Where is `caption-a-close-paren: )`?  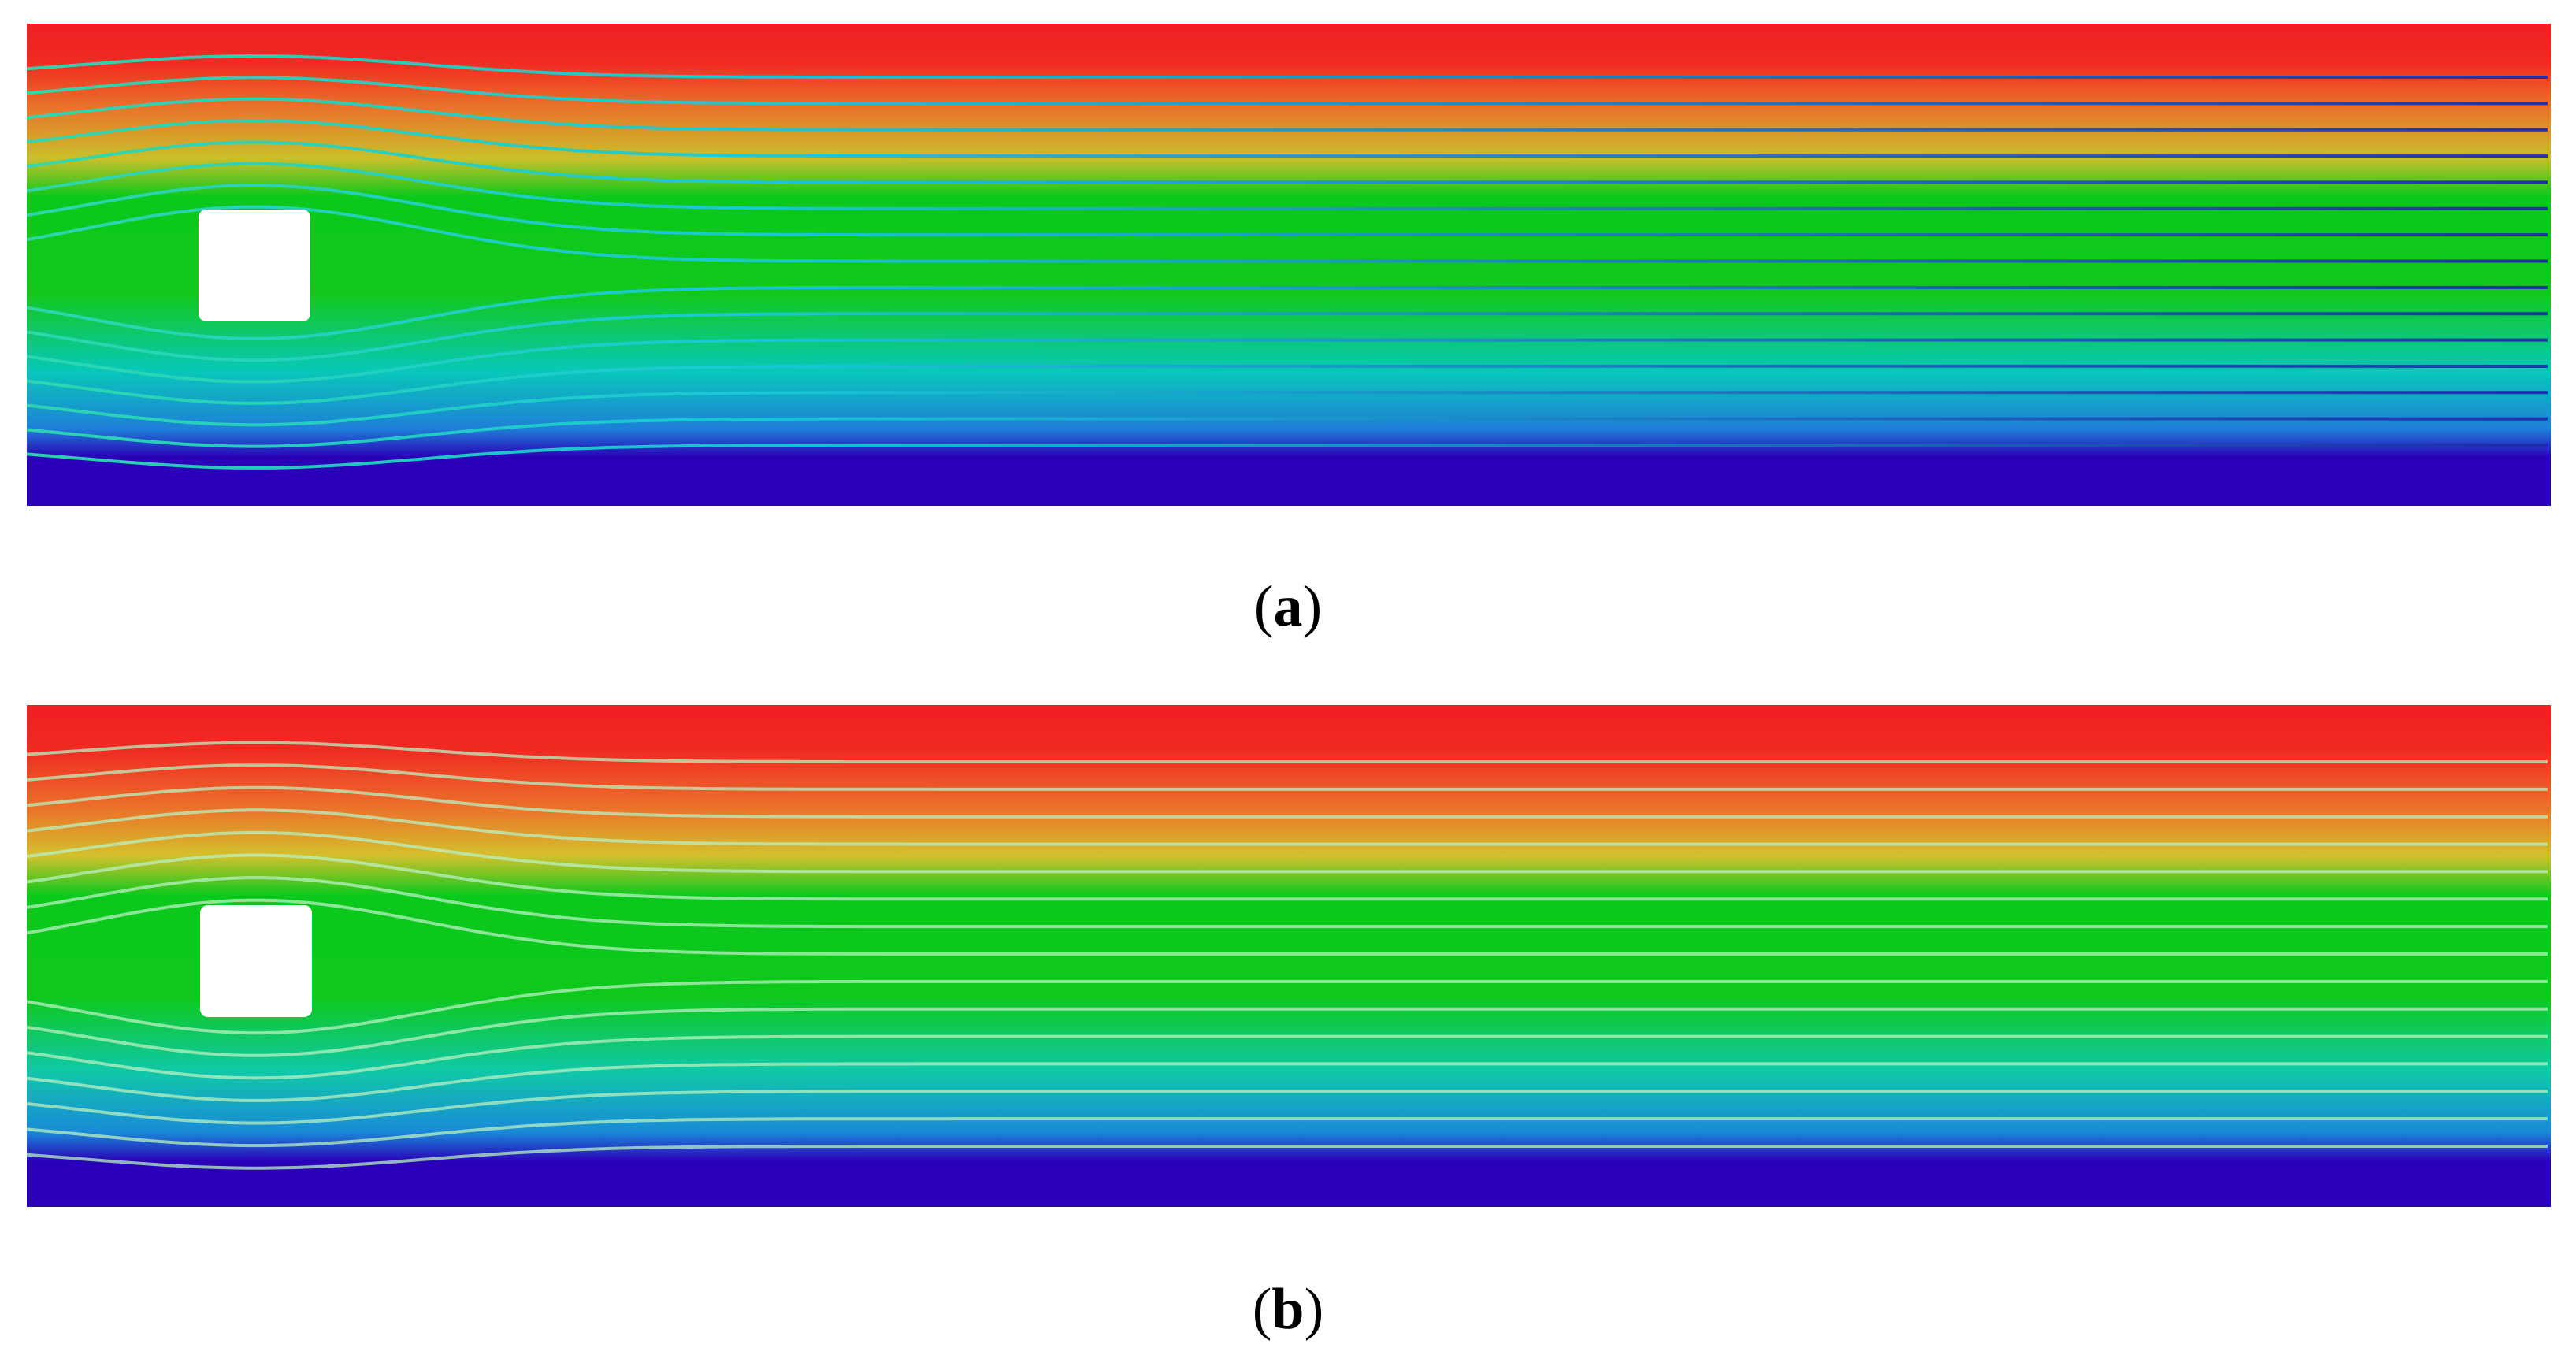 caption-a-close-paren: ) is located at coordinates (1312, 606).